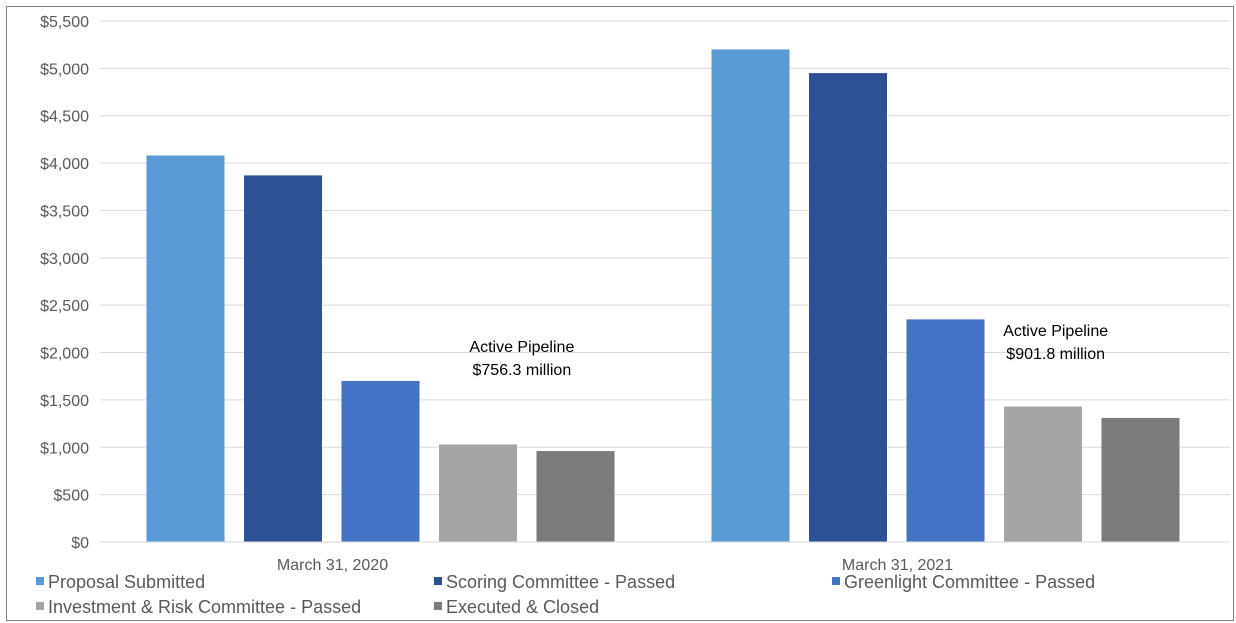 The image size is (1236, 623). I want to click on legend-label: Proposal Submitted, so click(126, 582).